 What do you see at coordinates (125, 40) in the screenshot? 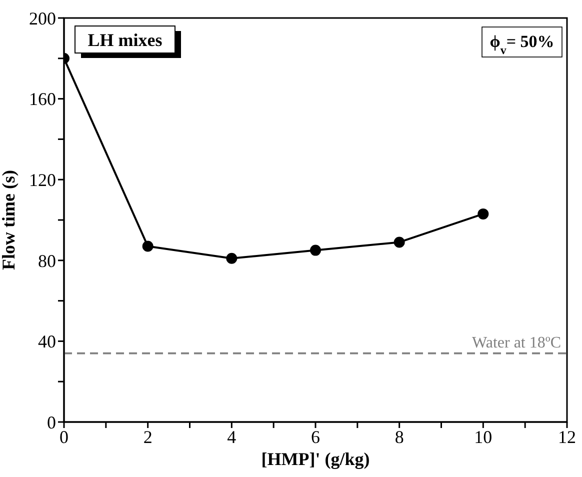
I see `annotation: LH mixes` at bounding box center [125, 40].